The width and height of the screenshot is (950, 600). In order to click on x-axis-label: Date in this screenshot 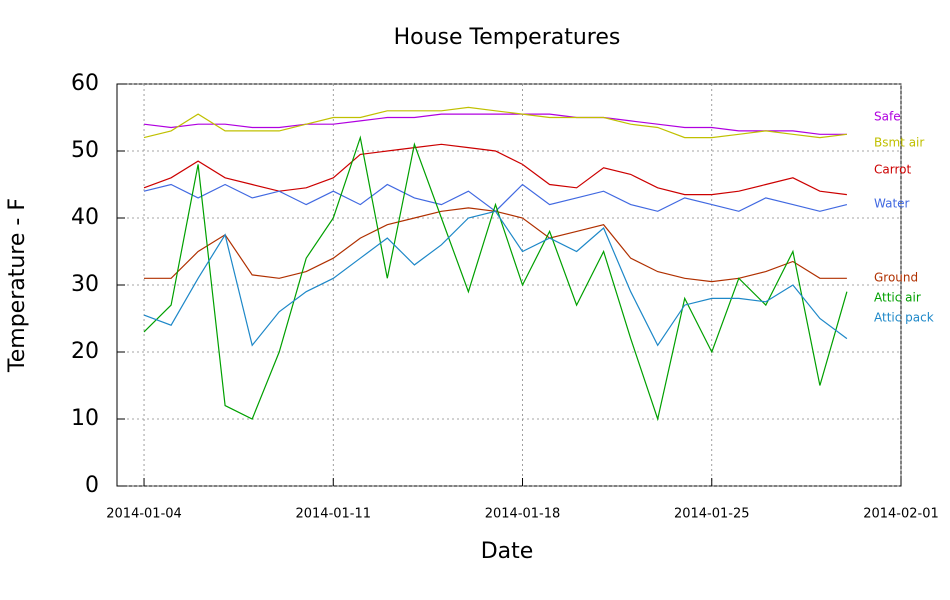, I will do `click(507, 551)`.